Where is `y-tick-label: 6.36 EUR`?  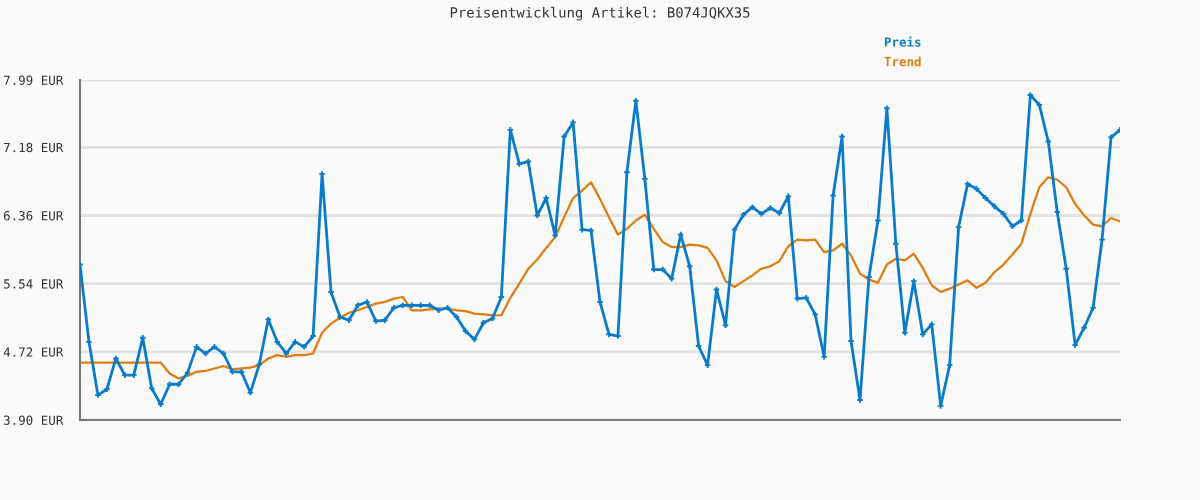 y-tick-label: 6.36 EUR is located at coordinates (33, 216).